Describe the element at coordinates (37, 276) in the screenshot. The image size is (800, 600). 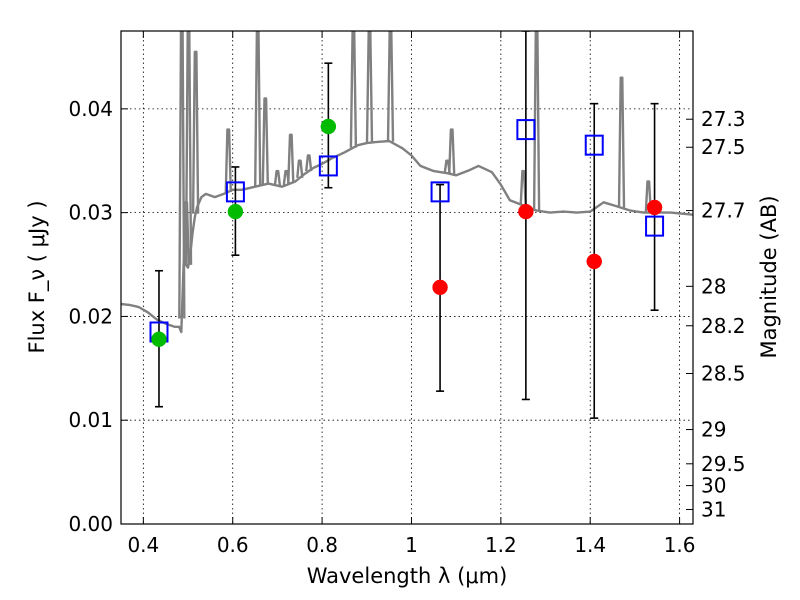
I see `y-axis-label: Flux F_ν ( μJy )` at that location.